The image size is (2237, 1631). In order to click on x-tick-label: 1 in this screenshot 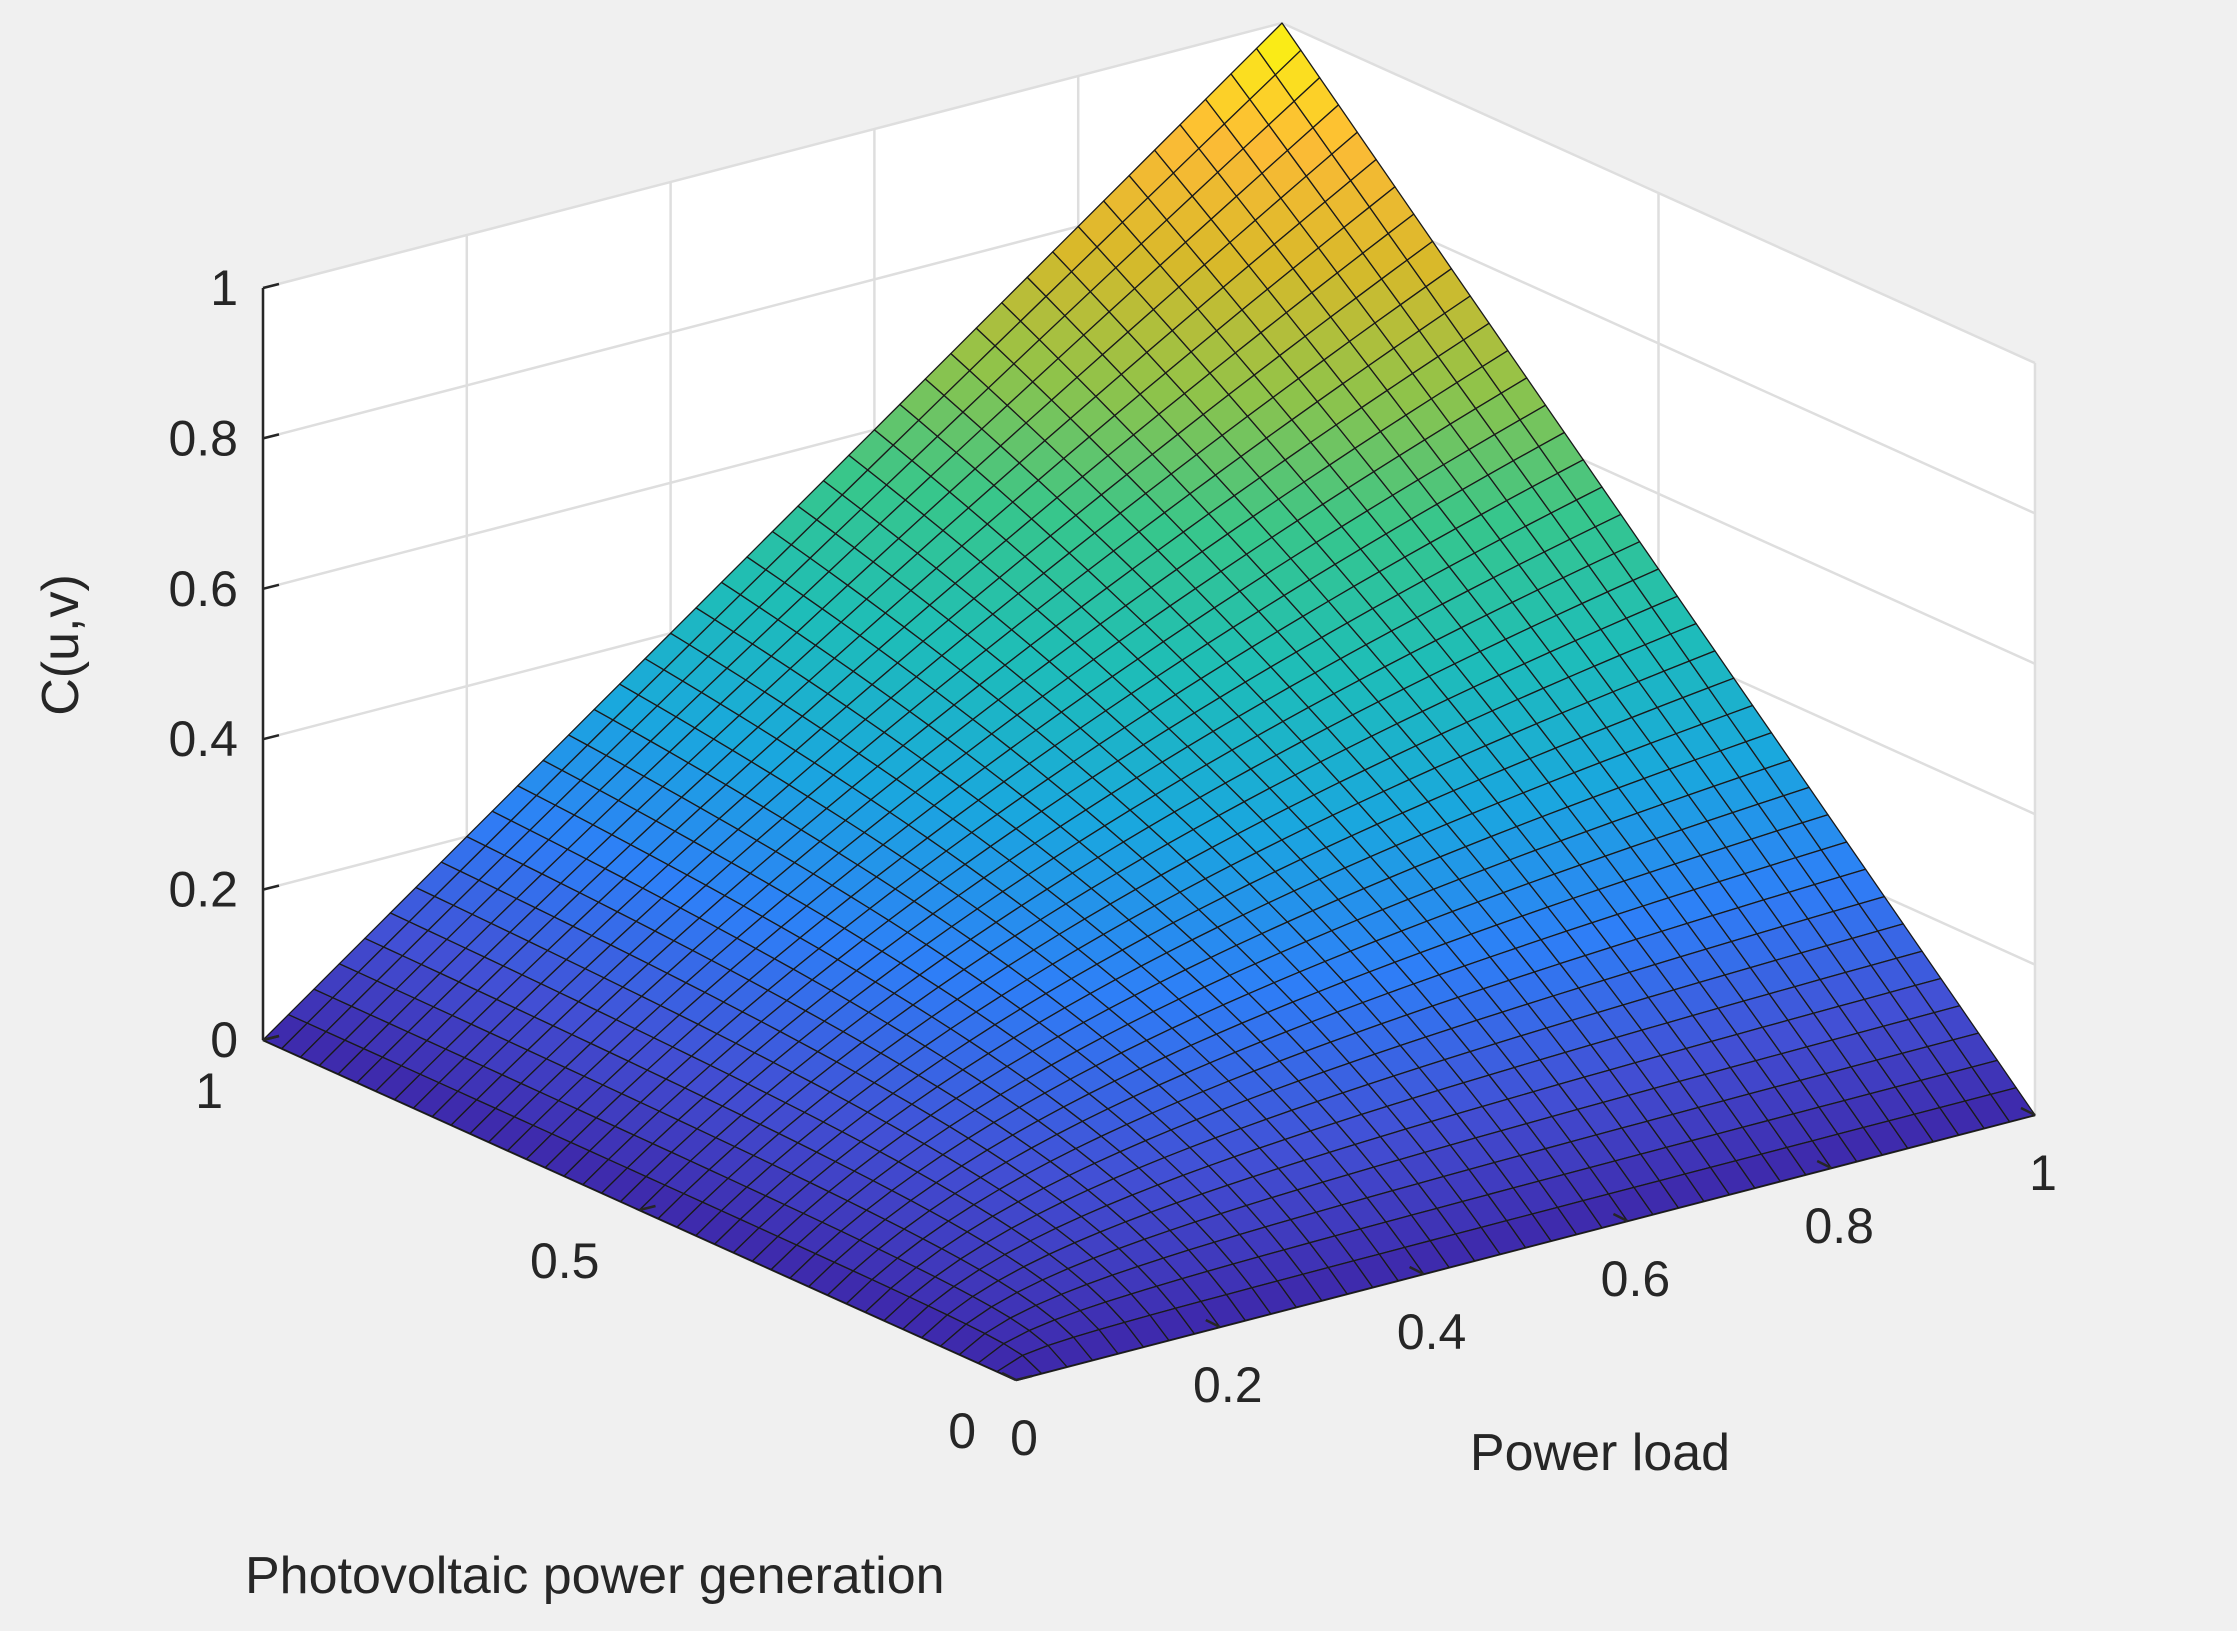, I will do `click(2043, 1173)`.